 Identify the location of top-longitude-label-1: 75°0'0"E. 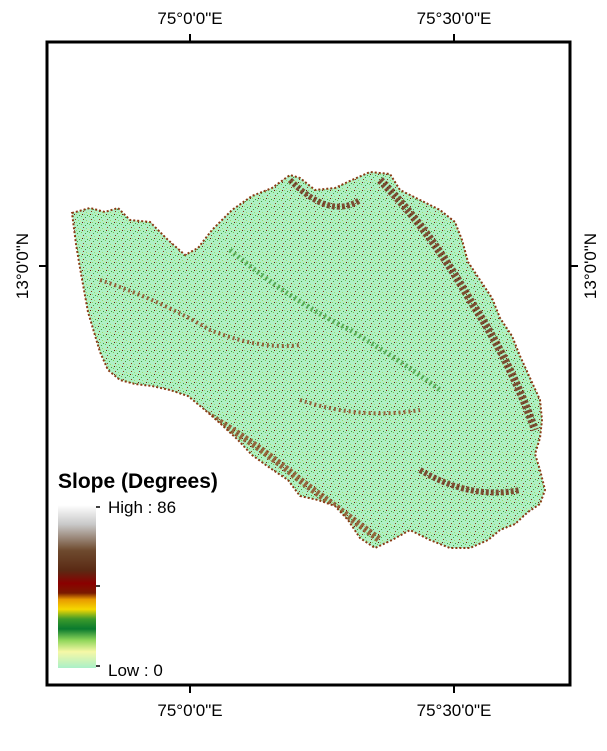
(189, 18).